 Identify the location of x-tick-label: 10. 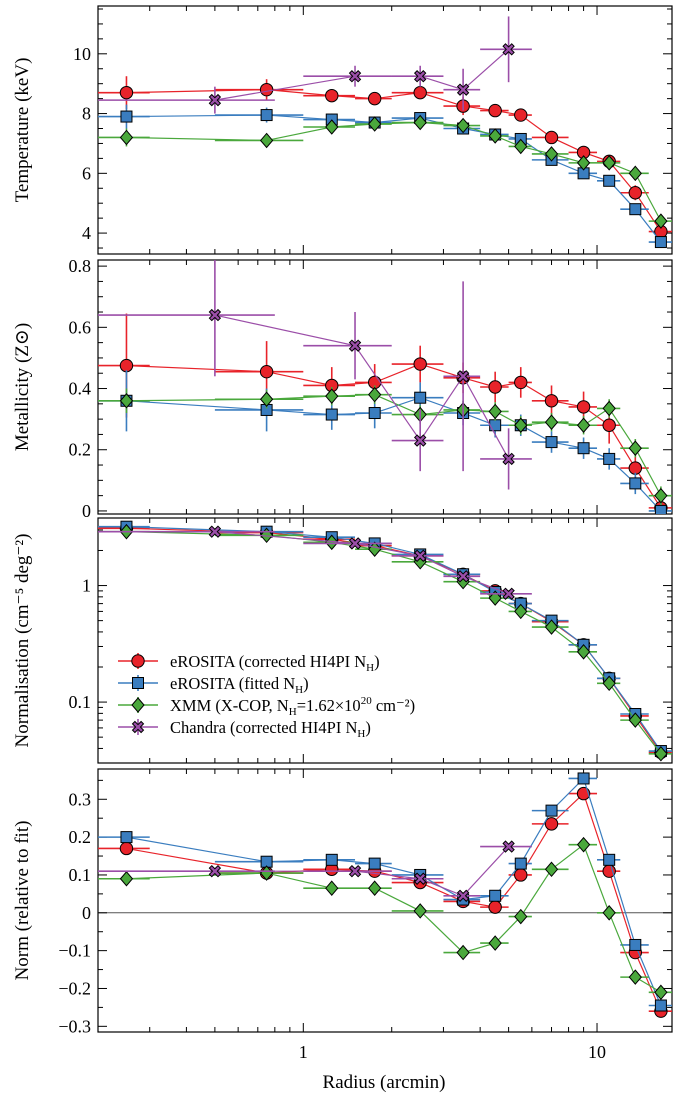
(597, 1052).